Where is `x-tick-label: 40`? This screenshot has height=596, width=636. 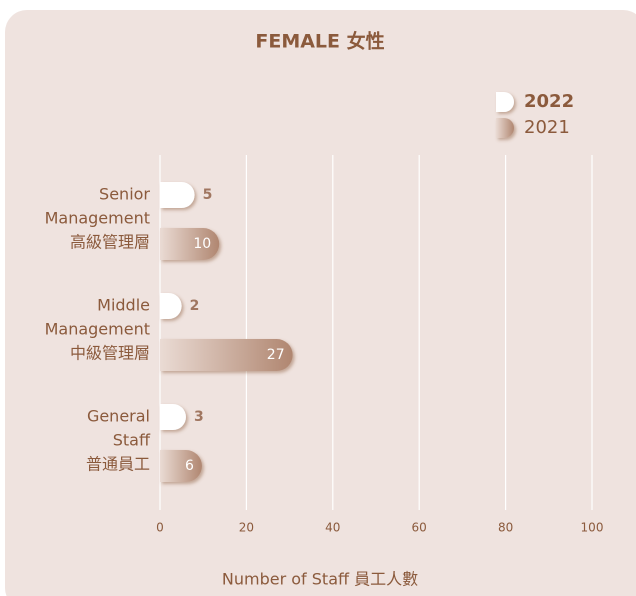 x-tick-label: 40 is located at coordinates (332, 528).